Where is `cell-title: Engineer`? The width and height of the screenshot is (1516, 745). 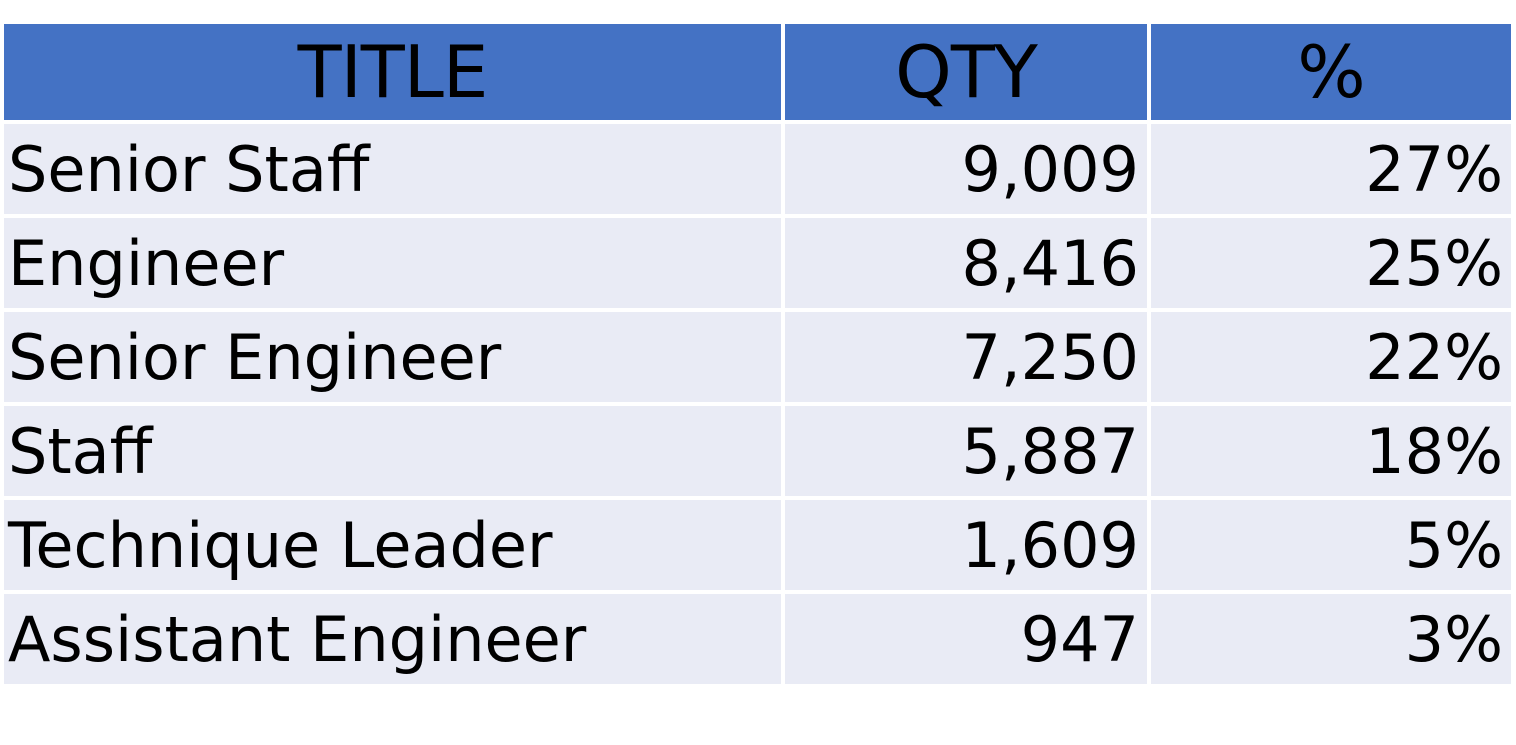
cell-title: Engineer is located at coordinates (392, 263).